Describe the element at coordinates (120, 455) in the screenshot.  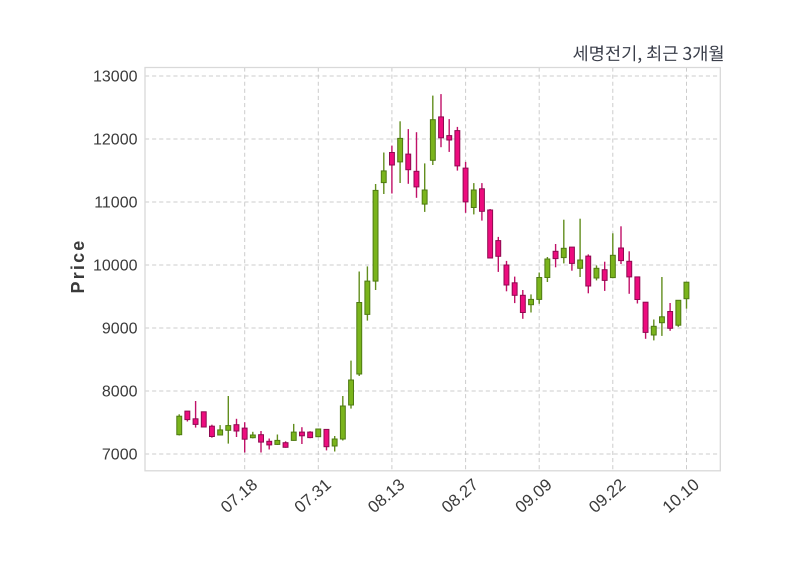
I see `svg-text: 7000` at that location.